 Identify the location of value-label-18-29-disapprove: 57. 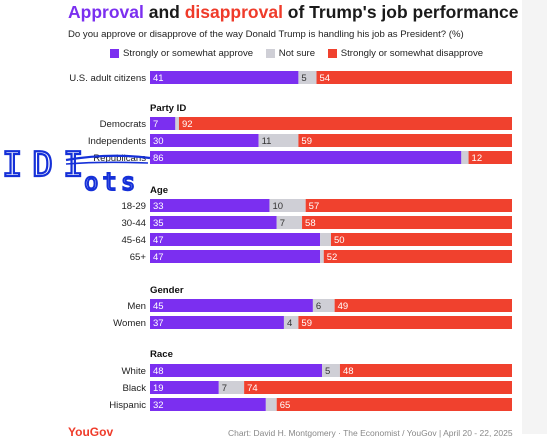
(314, 206).